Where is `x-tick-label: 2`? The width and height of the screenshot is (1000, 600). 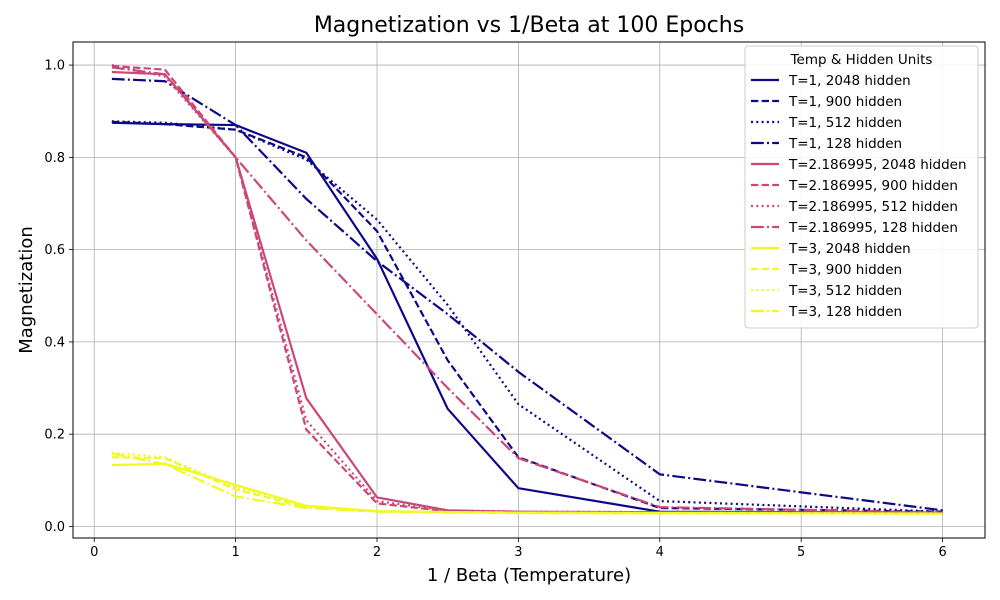
x-tick-label: 2 is located at coordinates (377, 552).